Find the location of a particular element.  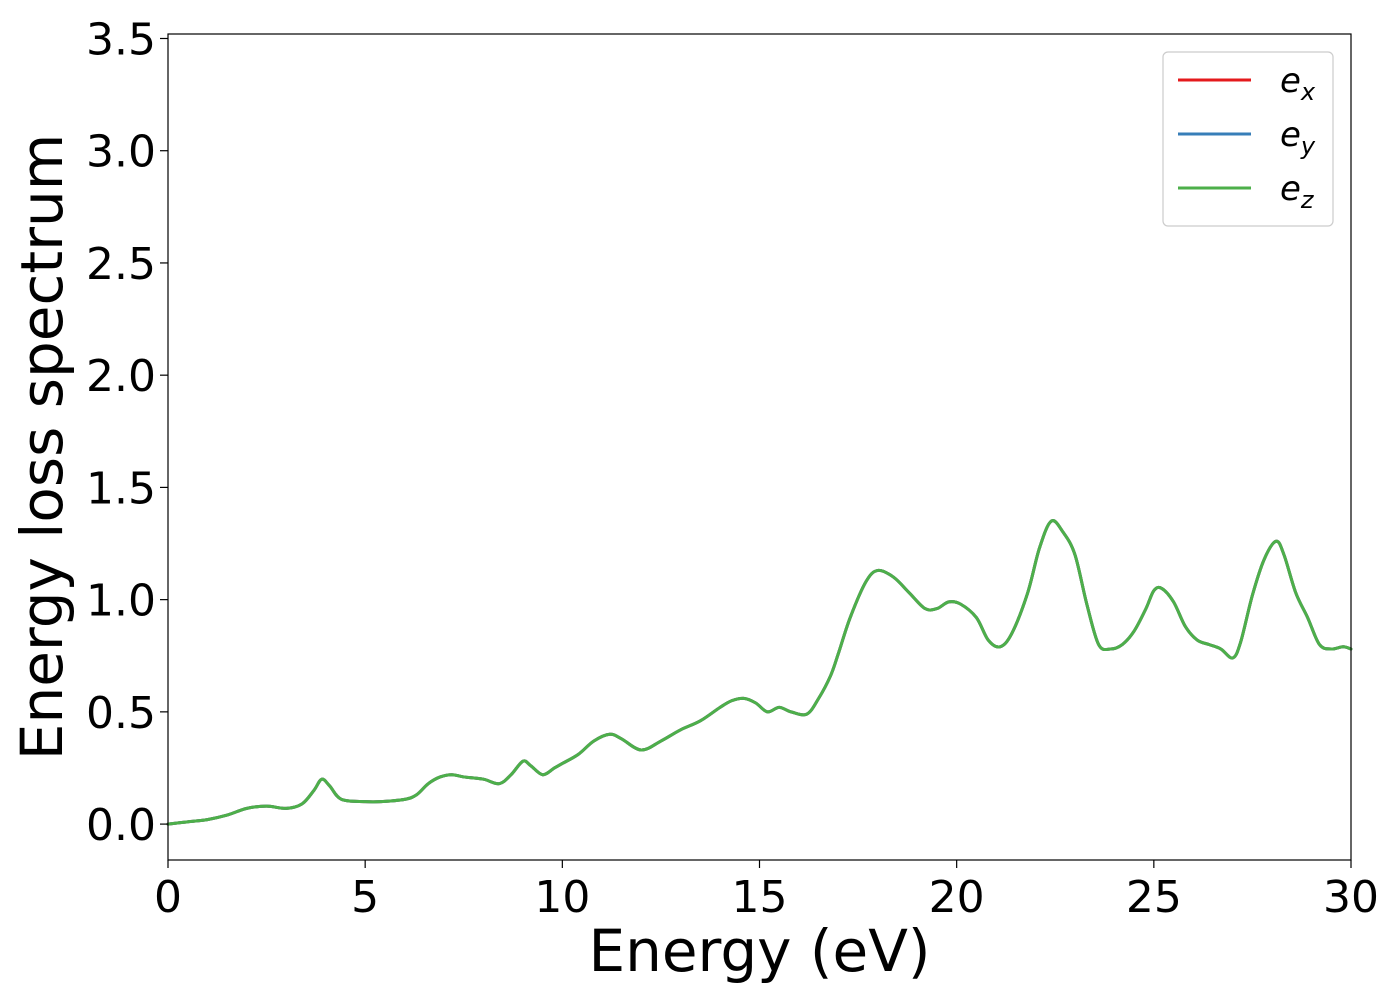

y-tick-label: 2.5 is located at coordinates (121, 264).